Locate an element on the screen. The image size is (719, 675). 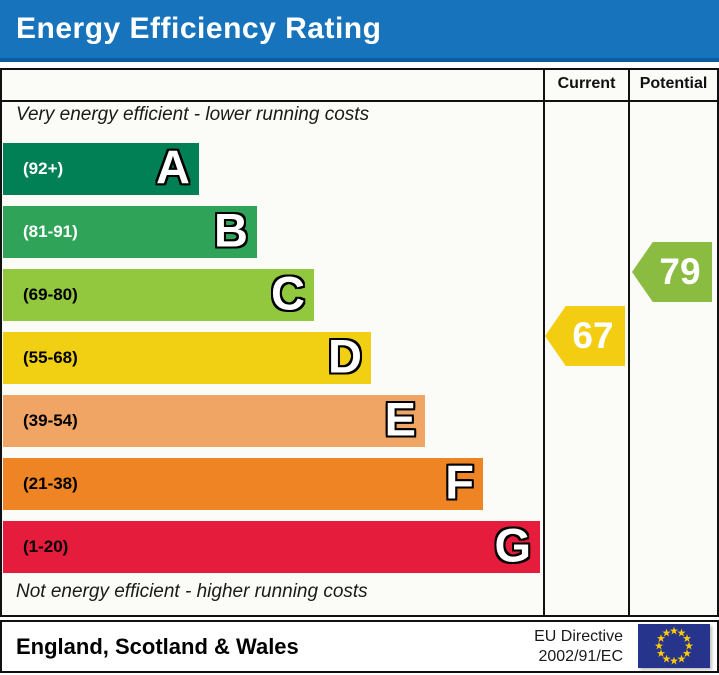
band-range-label: (81-91) is located at coordinates (50, 231).